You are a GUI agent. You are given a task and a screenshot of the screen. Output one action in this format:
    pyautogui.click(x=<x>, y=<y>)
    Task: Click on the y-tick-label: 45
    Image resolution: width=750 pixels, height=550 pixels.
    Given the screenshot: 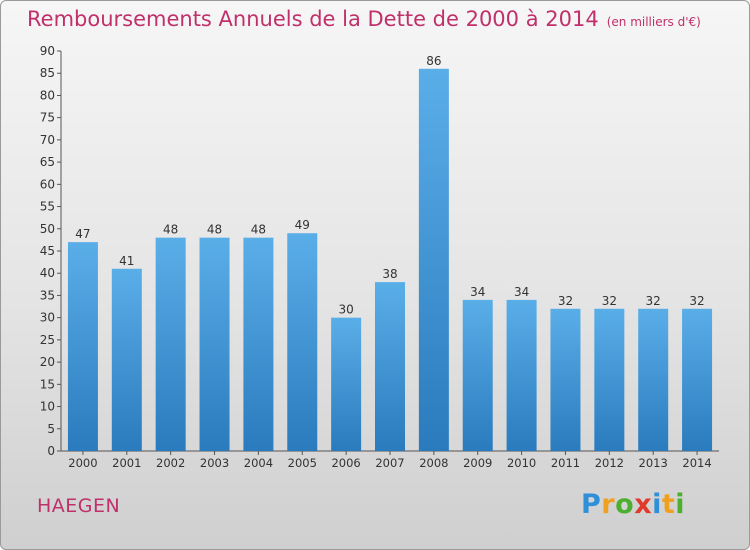 What is the action you would take?
    pyautogui.click(x=47, y=251)
    